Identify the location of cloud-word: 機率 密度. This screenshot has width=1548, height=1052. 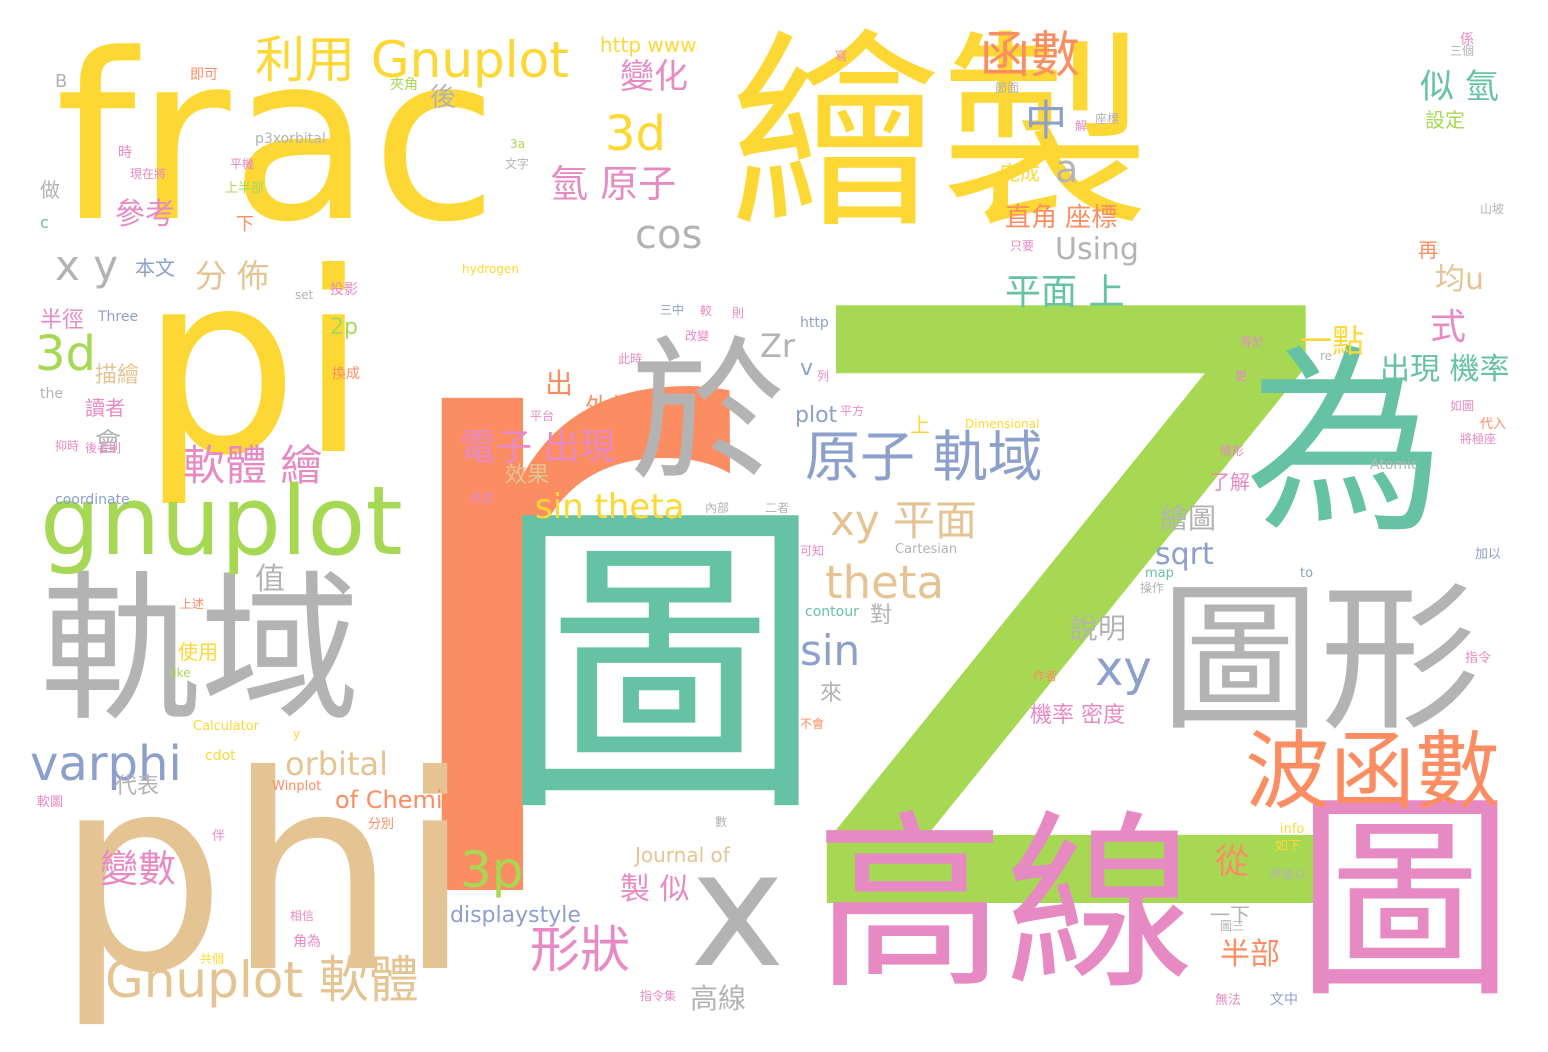
(1077, 715).